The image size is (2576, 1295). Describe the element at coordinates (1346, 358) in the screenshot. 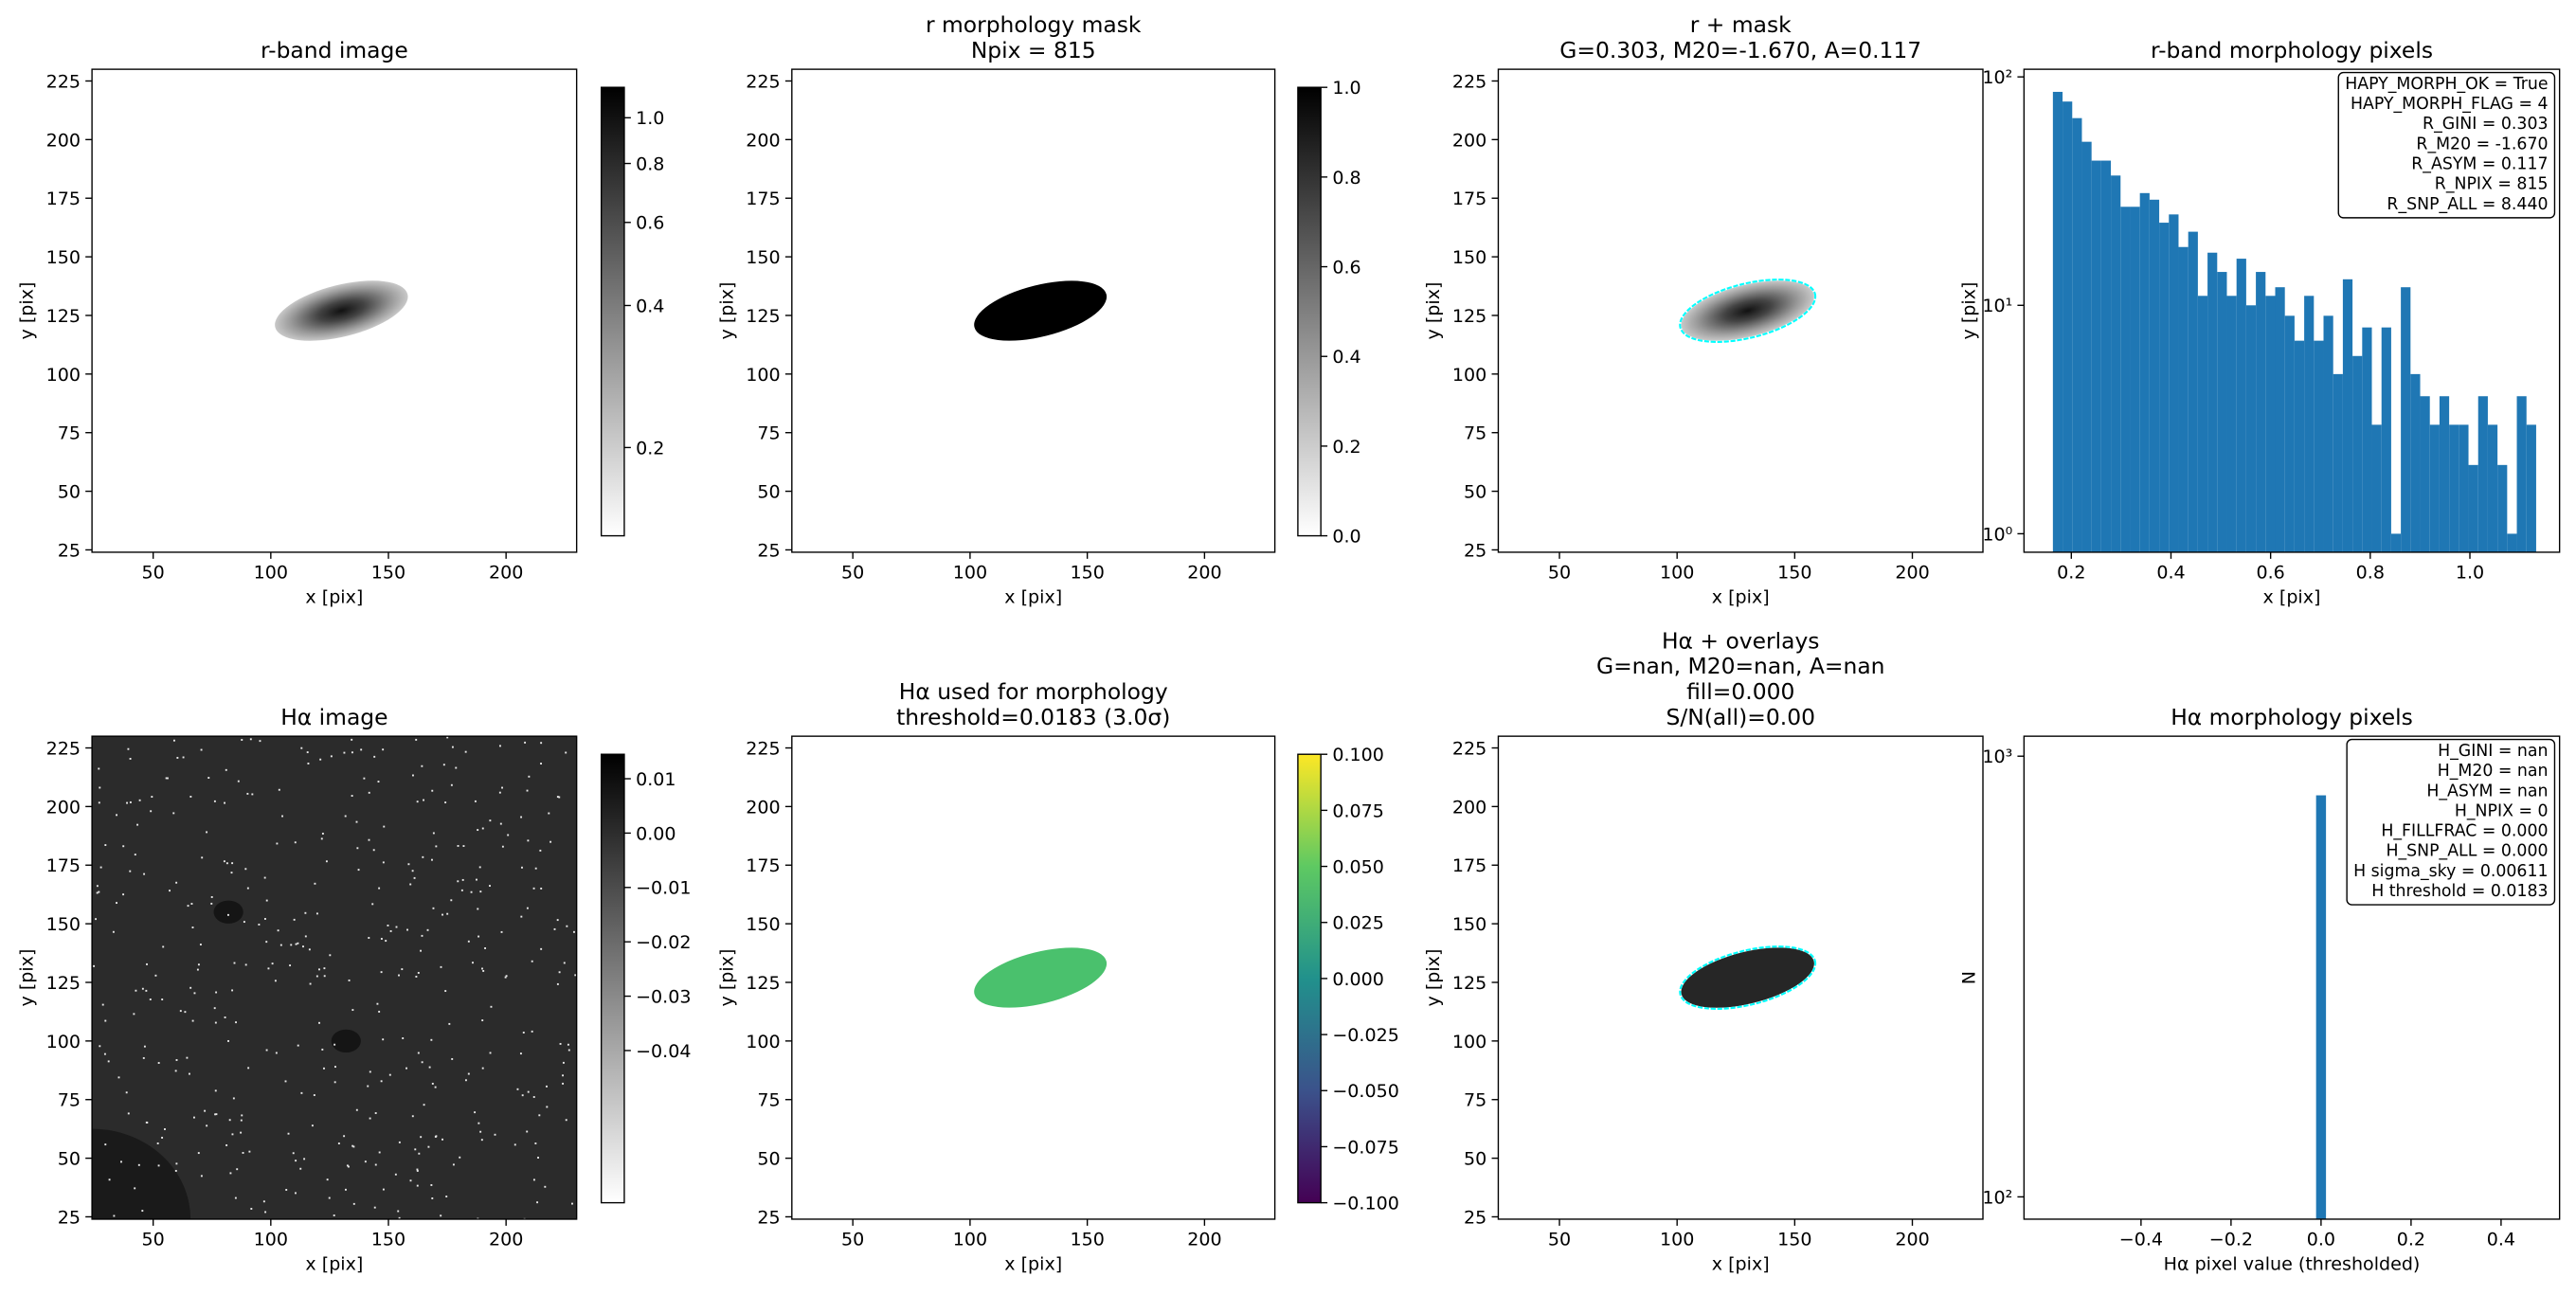

I see `colorbar-tick-label: 0.4` at that location.